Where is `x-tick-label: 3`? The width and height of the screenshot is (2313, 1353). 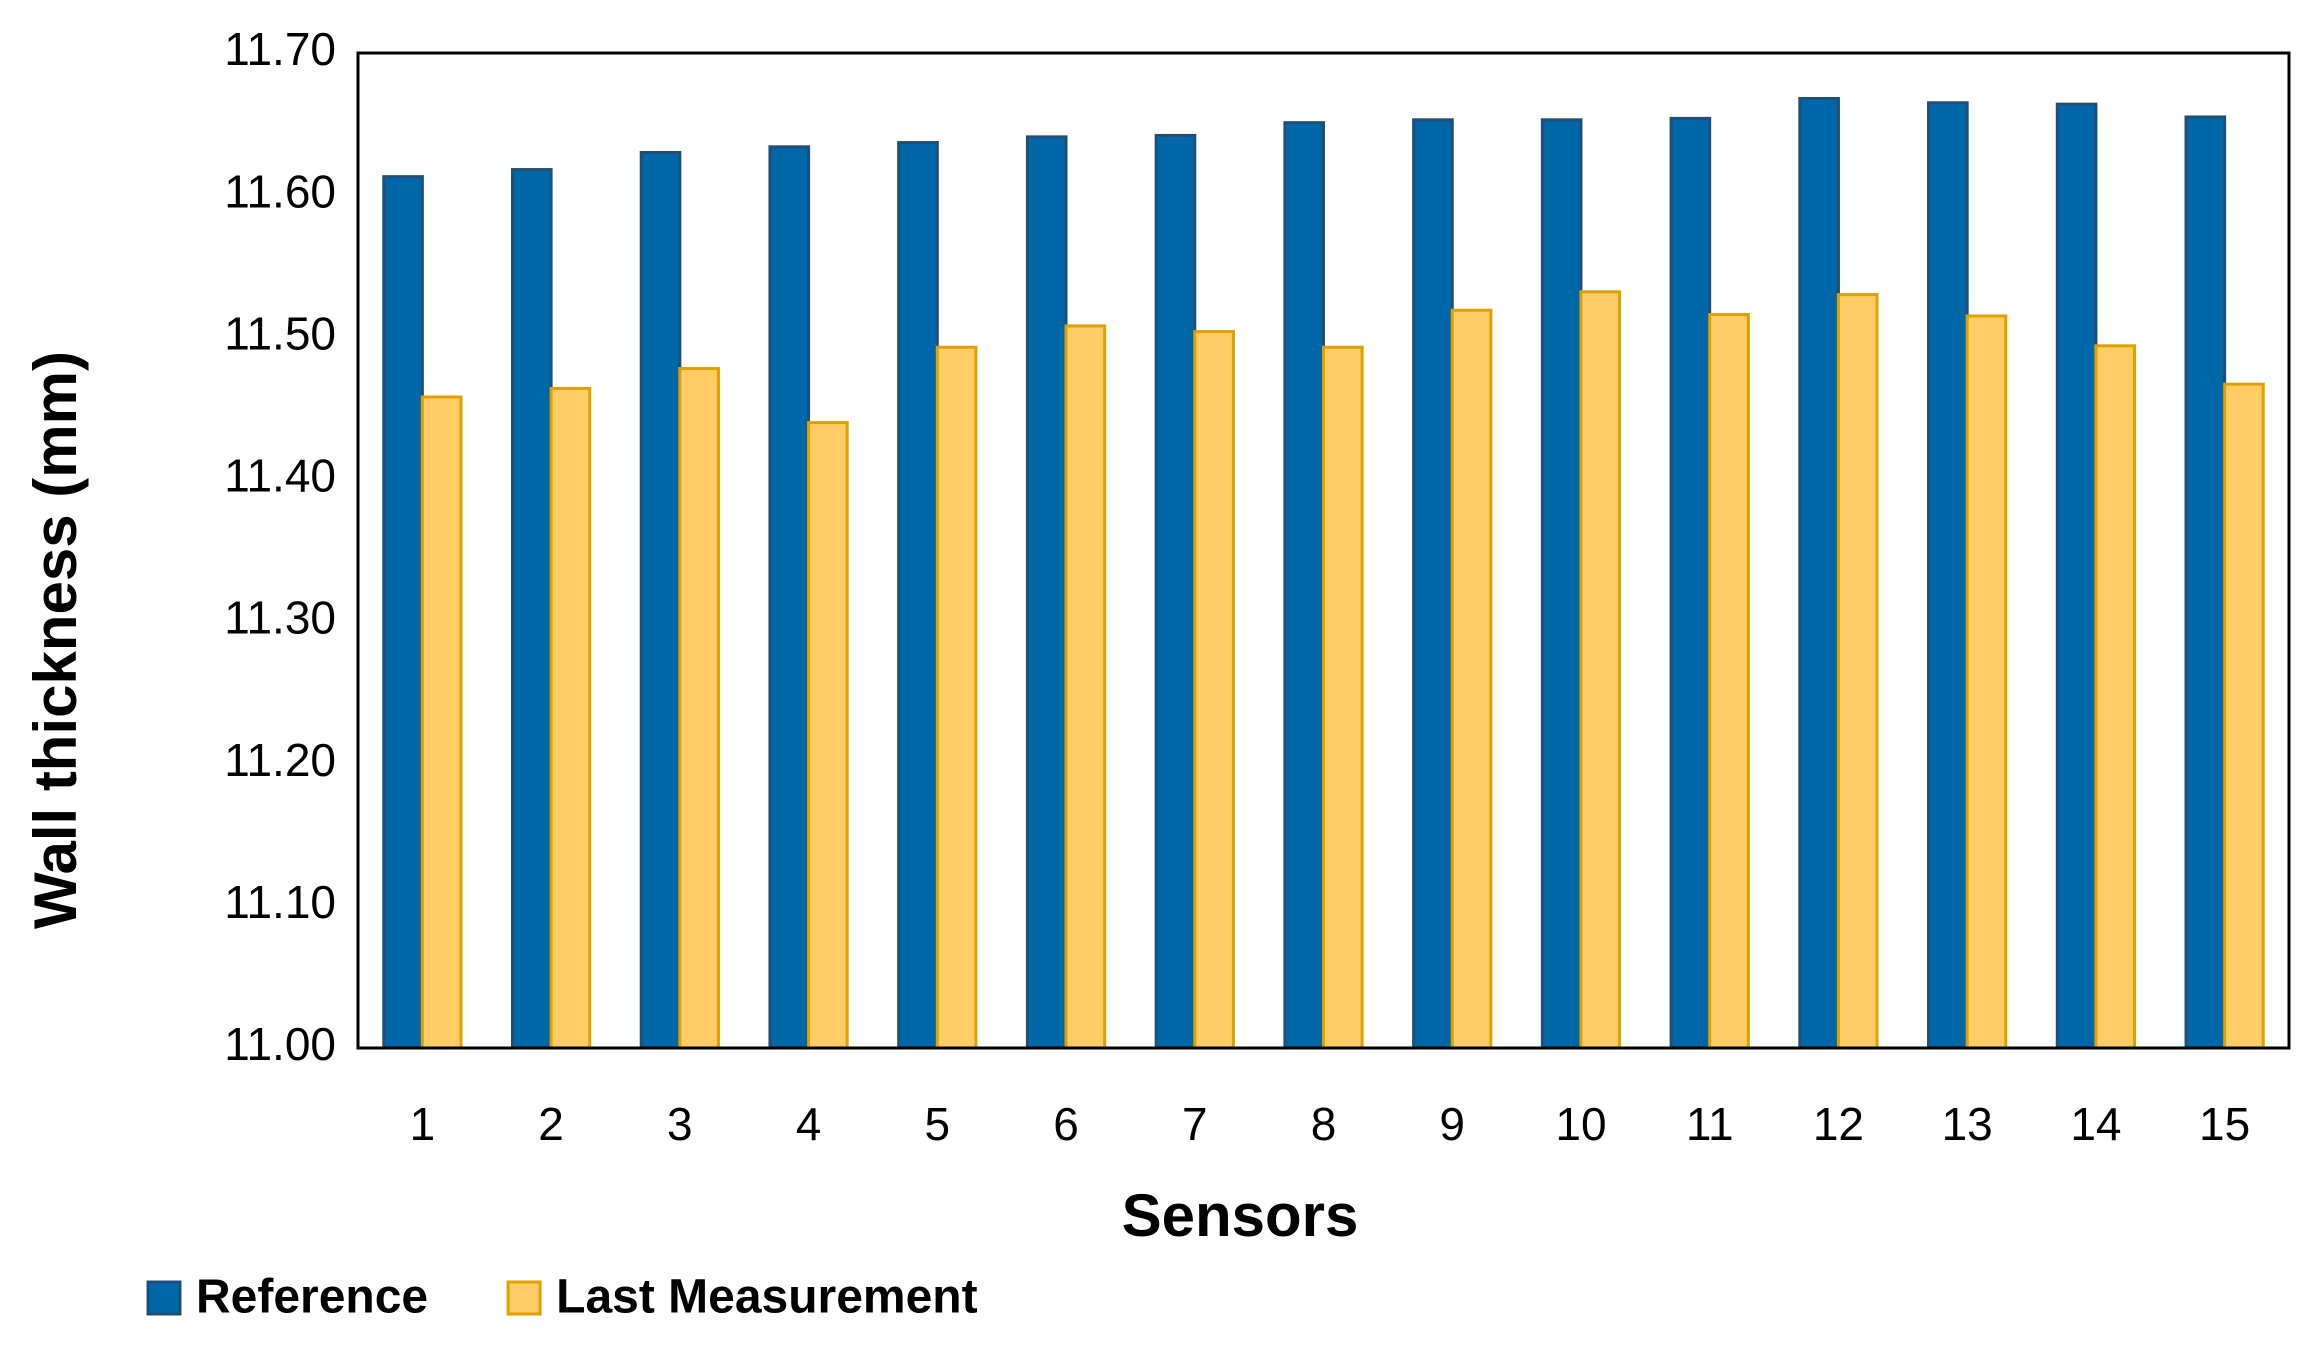 x-tick-label: 3 is located at coordinates (680, 1124).